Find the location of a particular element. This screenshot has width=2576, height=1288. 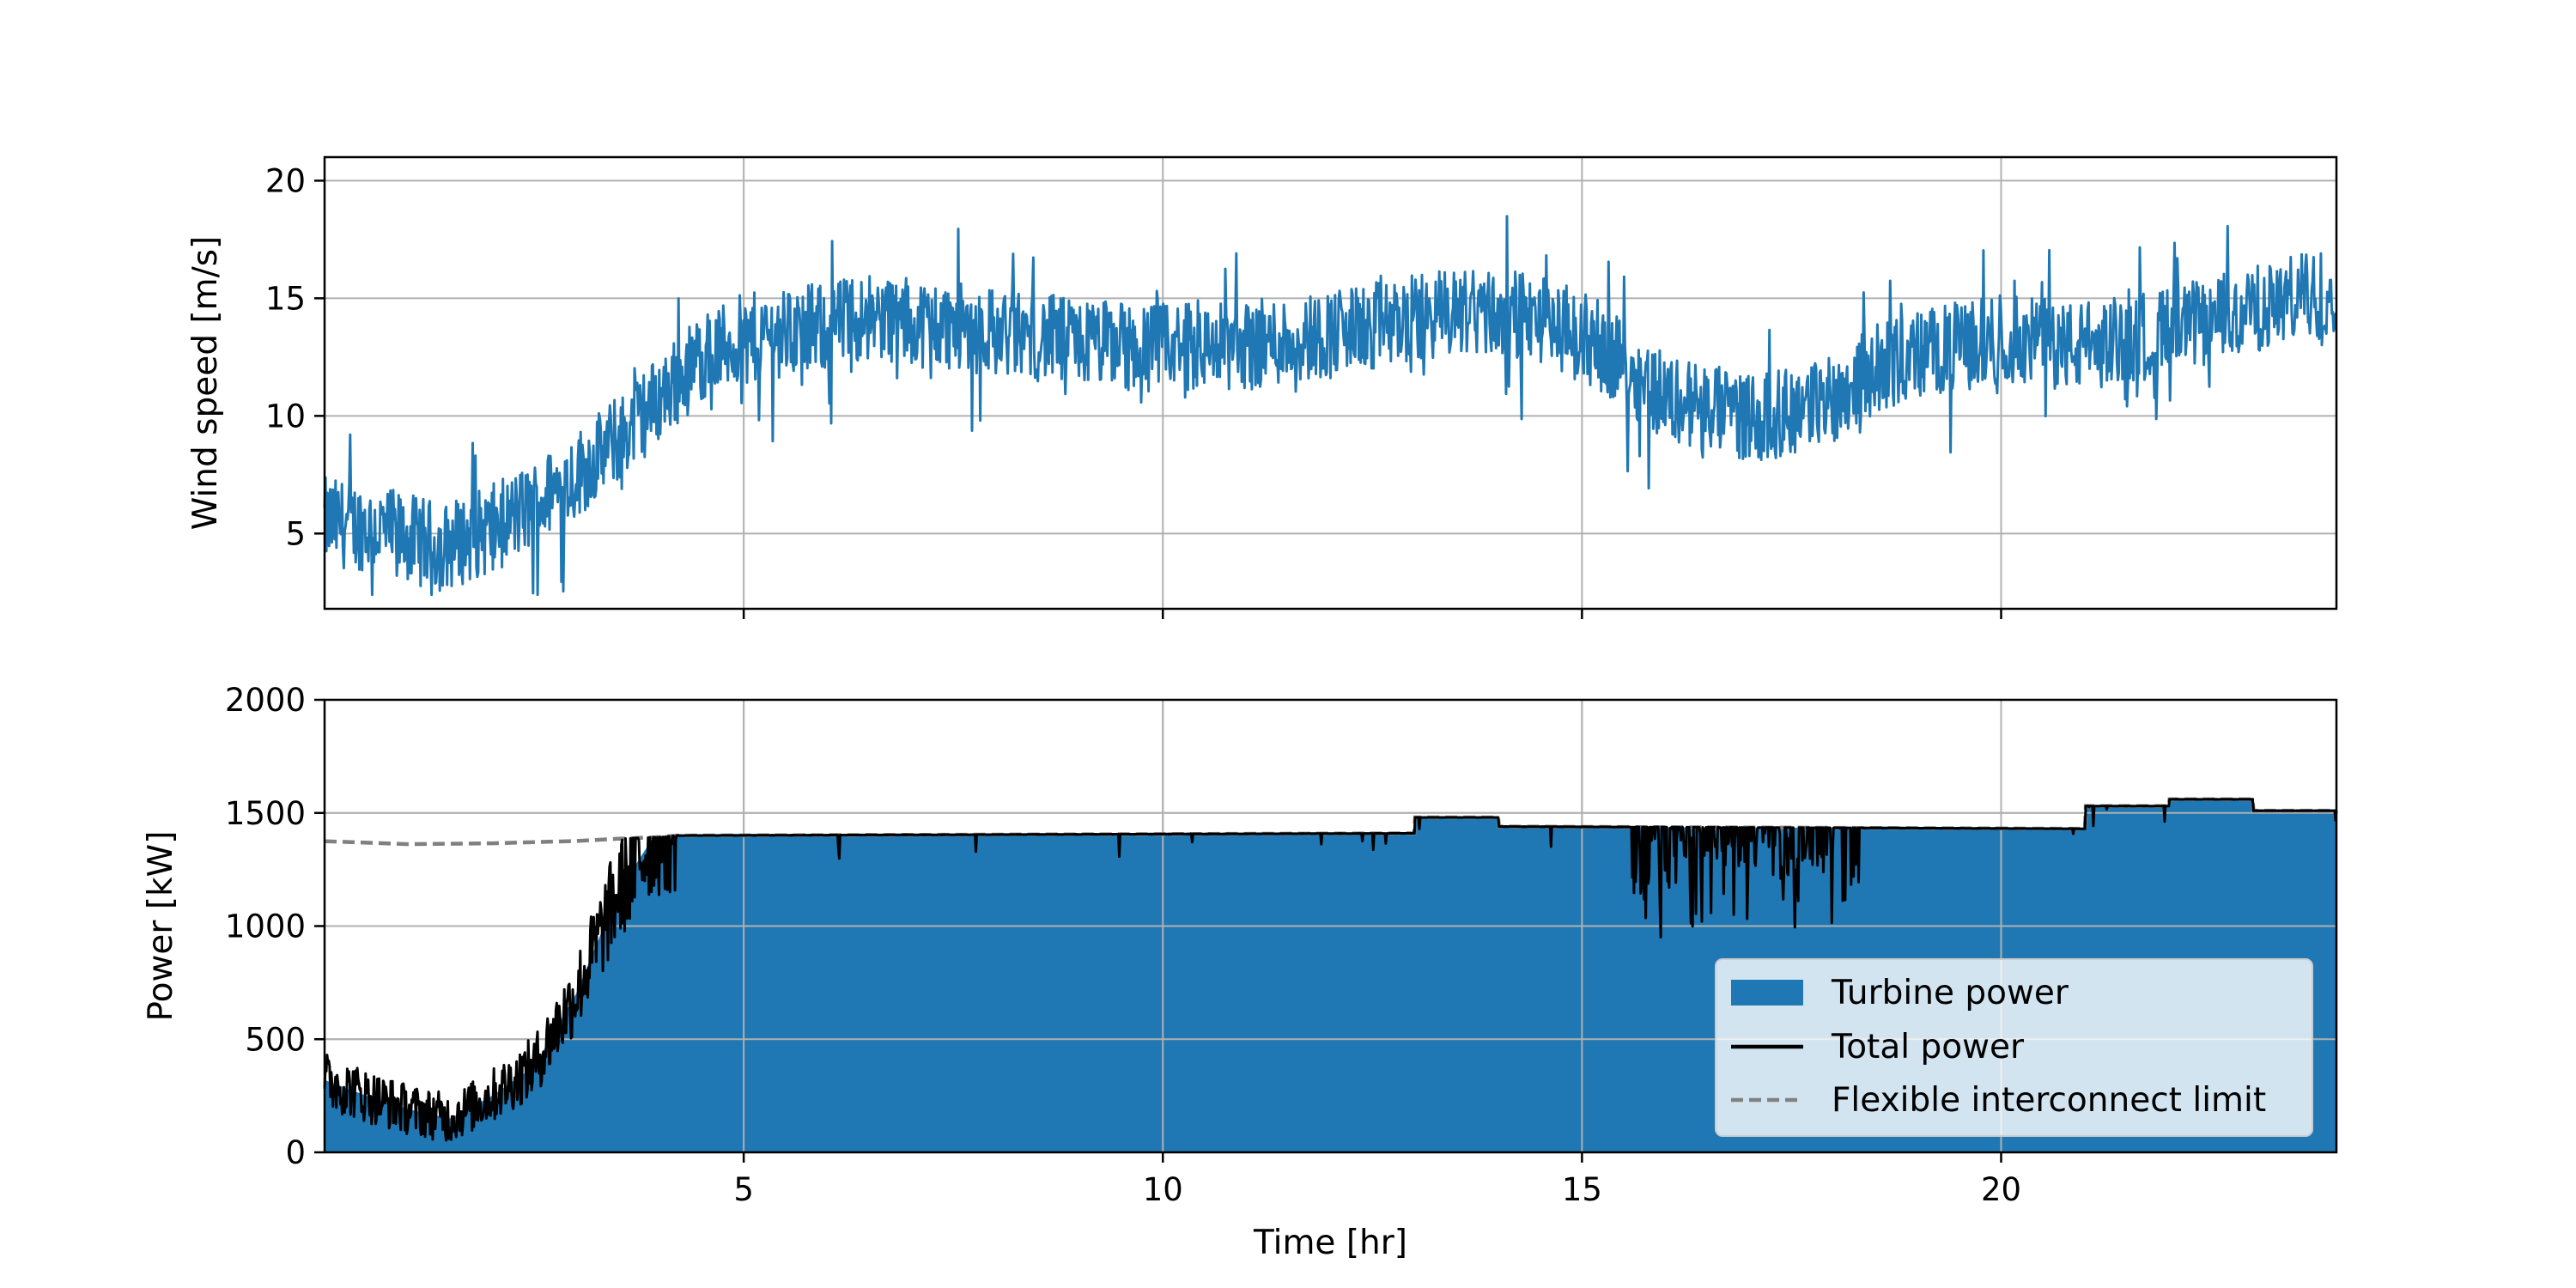

power-x-tick-label: 10 is located at coordinates (1163, 1189).